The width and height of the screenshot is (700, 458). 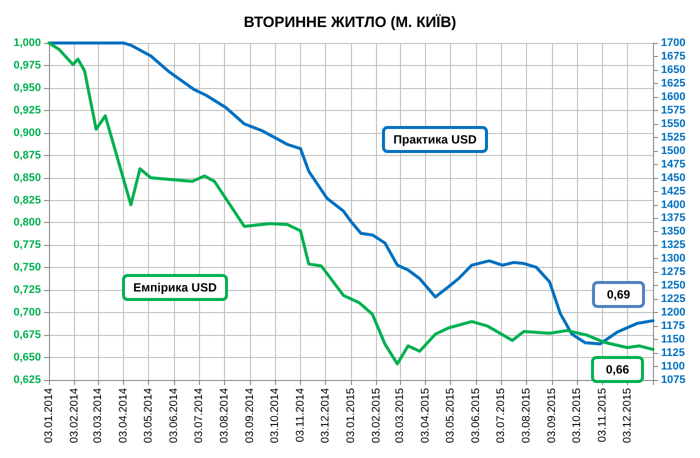 I want to click on x-tick-label: 03.03.2015, so click(x=400, y=416).